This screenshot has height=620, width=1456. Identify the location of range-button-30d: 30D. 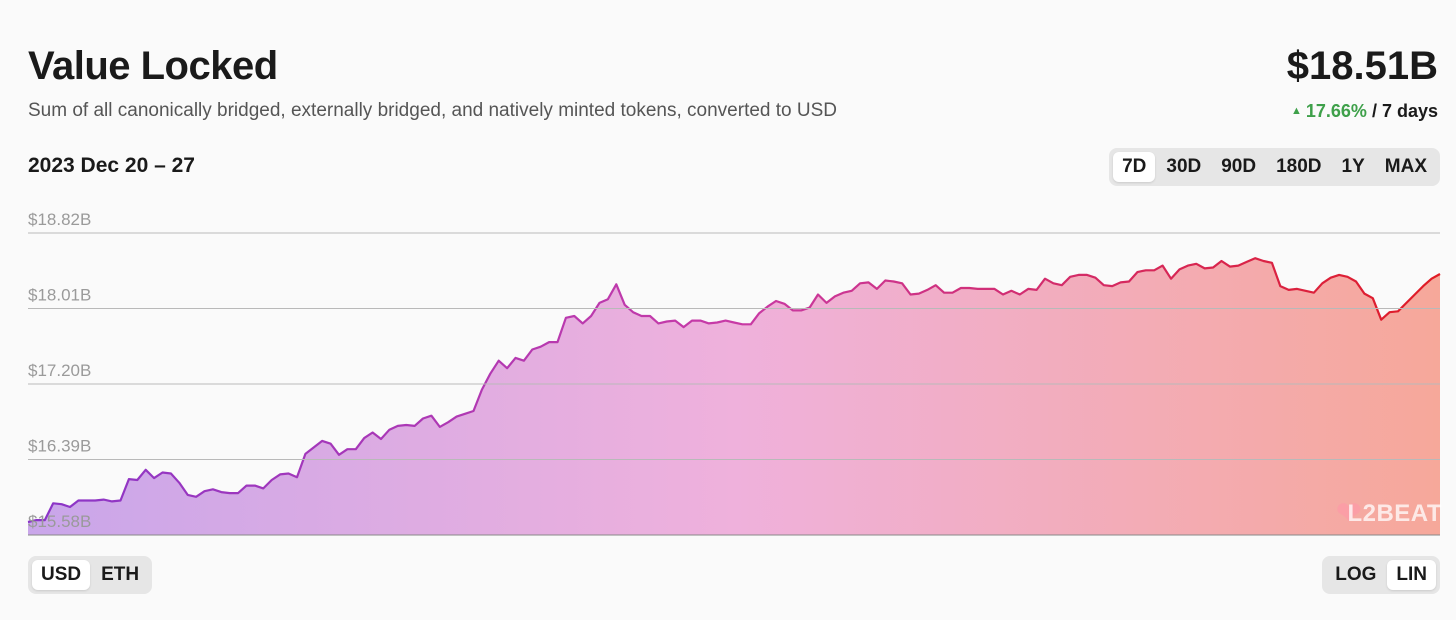
(1183, 167).